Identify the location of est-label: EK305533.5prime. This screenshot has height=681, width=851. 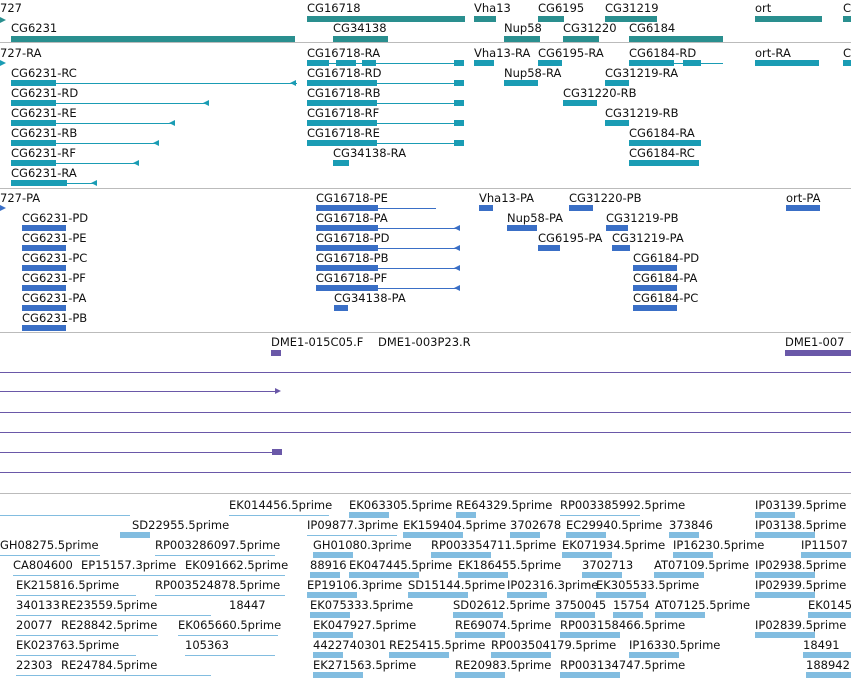
(648, 585).